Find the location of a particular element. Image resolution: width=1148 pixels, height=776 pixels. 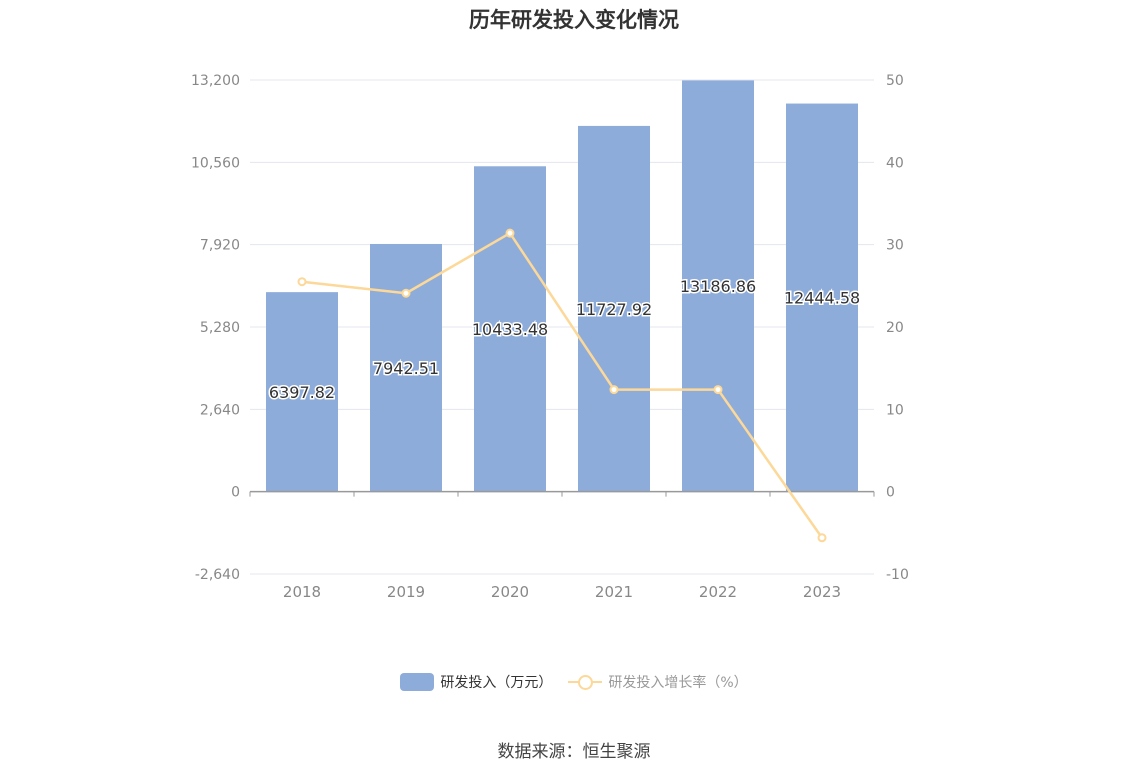

bar-2021 is located at coordinates (614, 308).